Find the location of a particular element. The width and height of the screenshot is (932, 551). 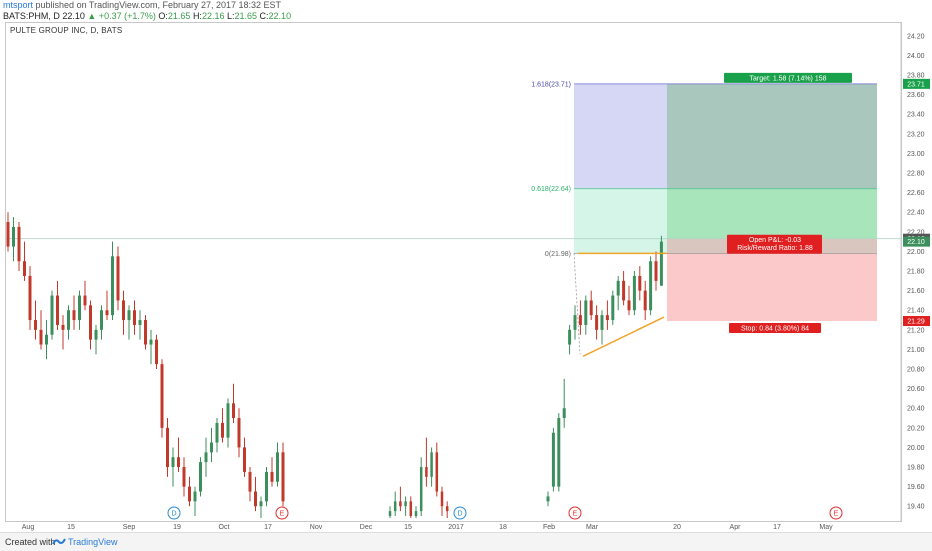

triangle-bottom-line is located at coordinates (623, 336).